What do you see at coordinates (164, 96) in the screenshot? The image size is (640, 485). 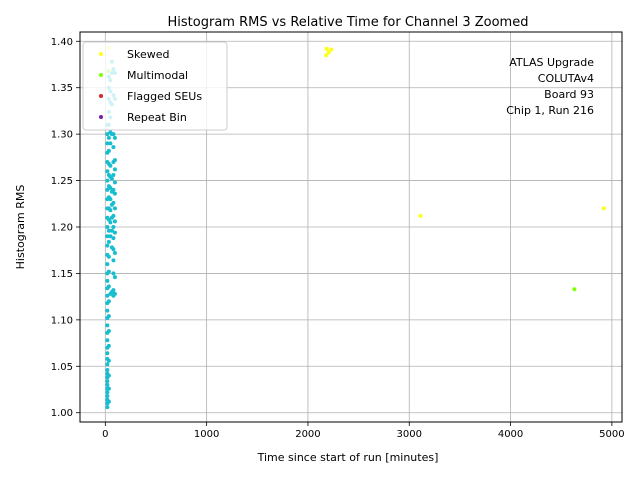 I see `legend-label: Flagged SEUs` at bounding box center [164, 96].